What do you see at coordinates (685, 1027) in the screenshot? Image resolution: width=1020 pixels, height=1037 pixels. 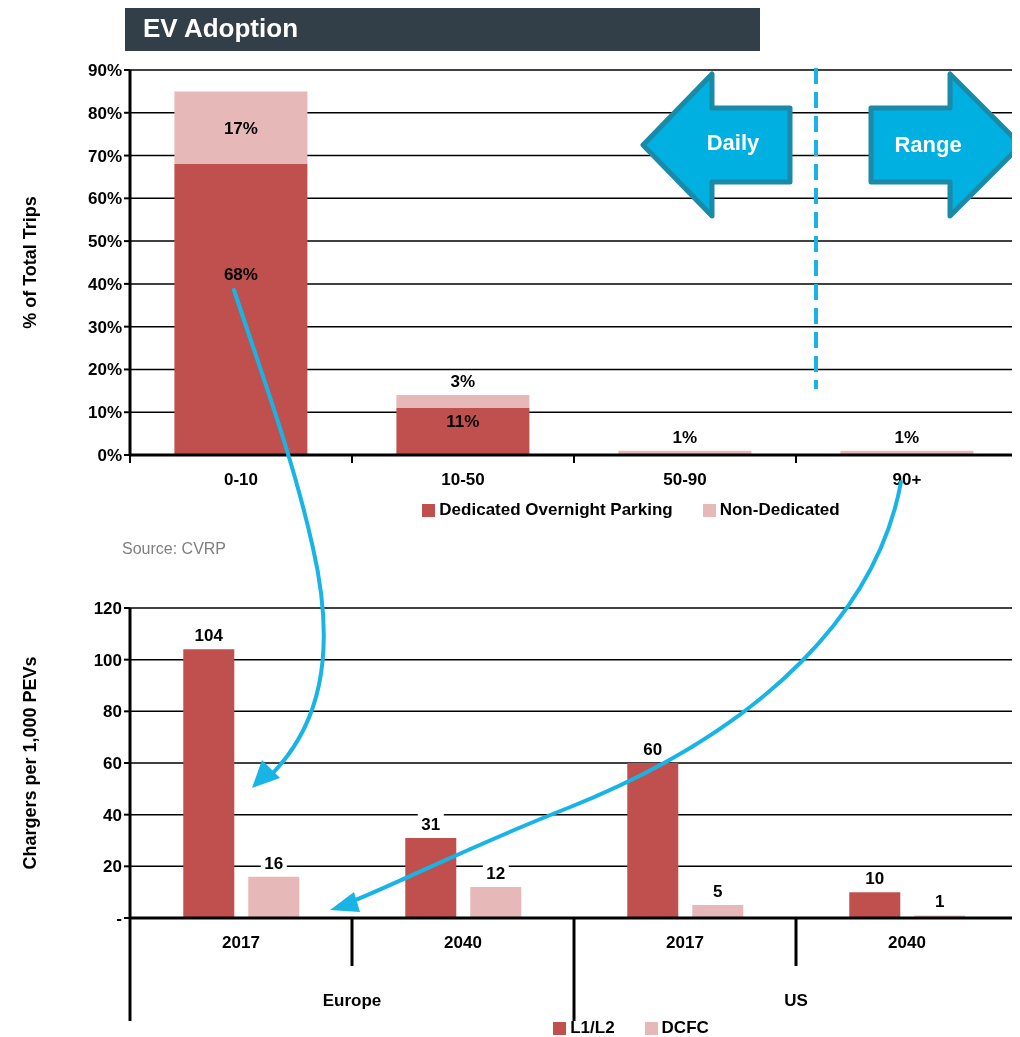 I see `legend-label: DCFC` at bounding box center [685, 1027].